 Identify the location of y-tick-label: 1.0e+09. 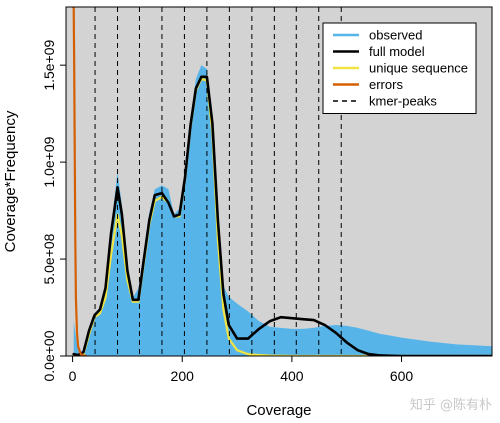
(49, 161).